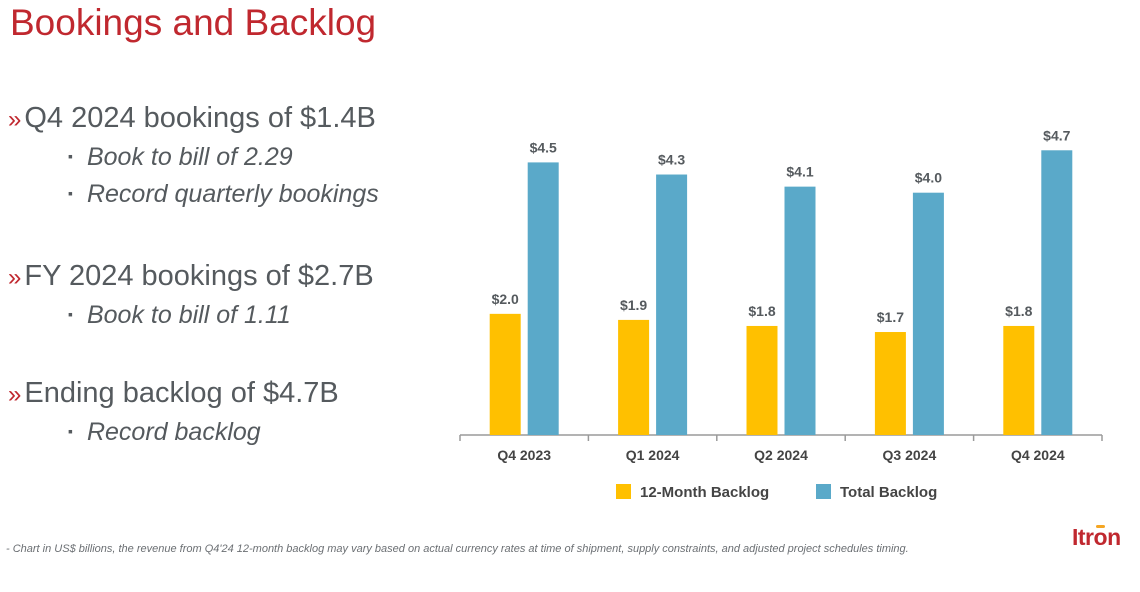  What do you see at coordinates (199, 276) in the screenshot?
I see `bullet-text: FY 2024 bookings of $2.7B` at bounding box center [199, 276].